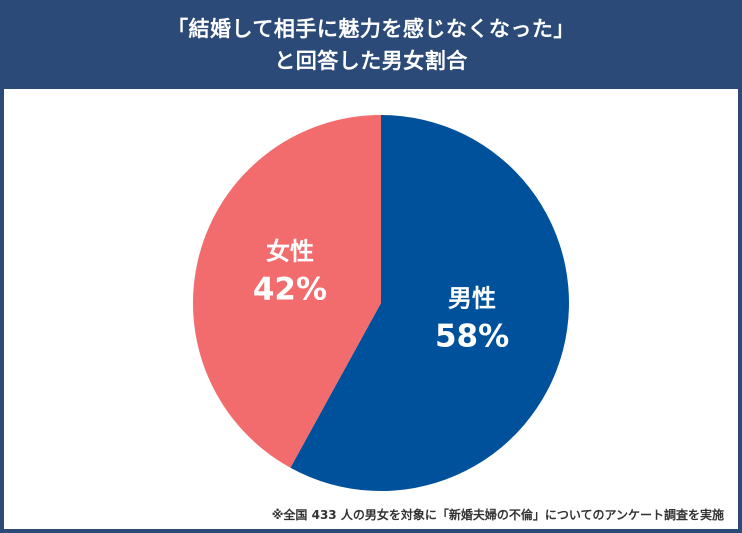 This screenshot has width=742, height=533. What do you see at coordinates (290, 290) in the screenshot?
I see `pie-value-female: 42%` at bounding box center [290, 290].